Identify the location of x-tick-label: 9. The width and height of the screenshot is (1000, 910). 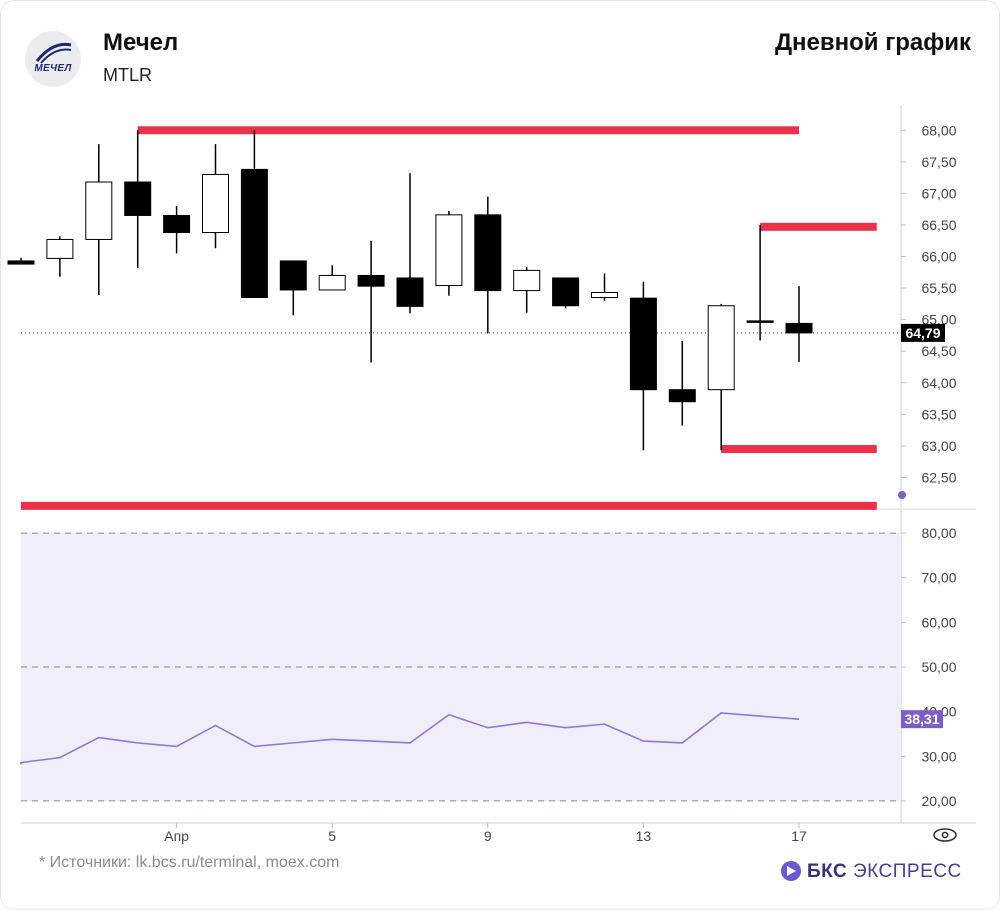
(488, 836).